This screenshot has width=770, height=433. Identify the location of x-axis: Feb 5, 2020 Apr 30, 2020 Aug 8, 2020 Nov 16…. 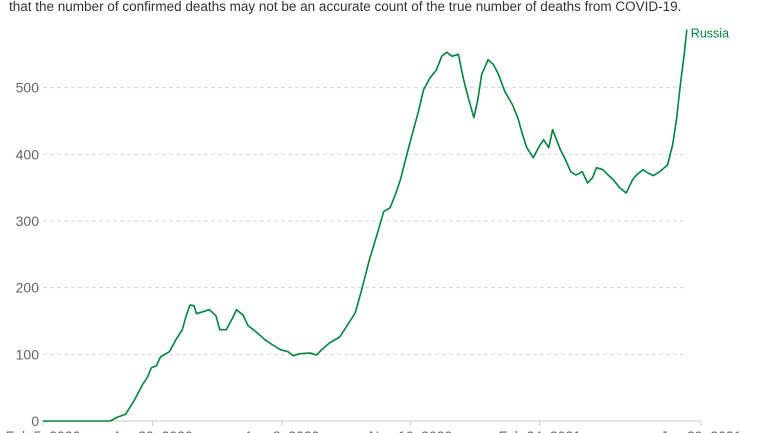
(374, 426).